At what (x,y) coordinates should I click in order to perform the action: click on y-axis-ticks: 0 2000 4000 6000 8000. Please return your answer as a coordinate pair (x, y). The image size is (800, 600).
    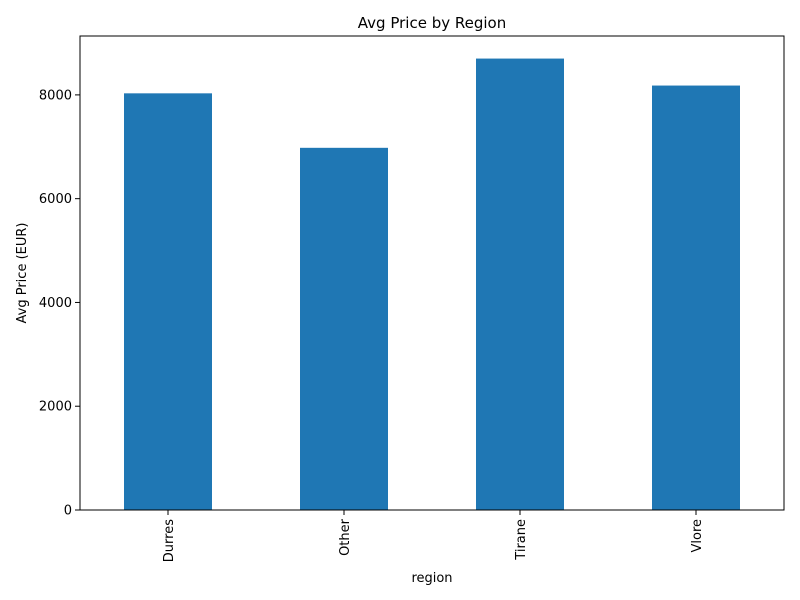
    Looking at the image, I should click on (59, 303).